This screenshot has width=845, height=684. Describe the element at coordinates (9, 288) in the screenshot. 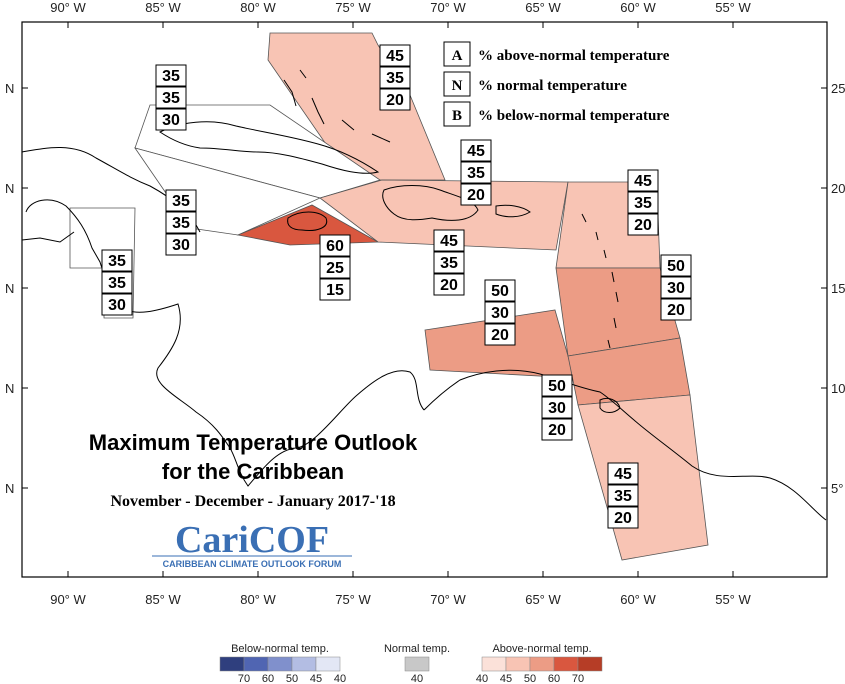

I see `lat-labels-left: N N N N N` at that location.